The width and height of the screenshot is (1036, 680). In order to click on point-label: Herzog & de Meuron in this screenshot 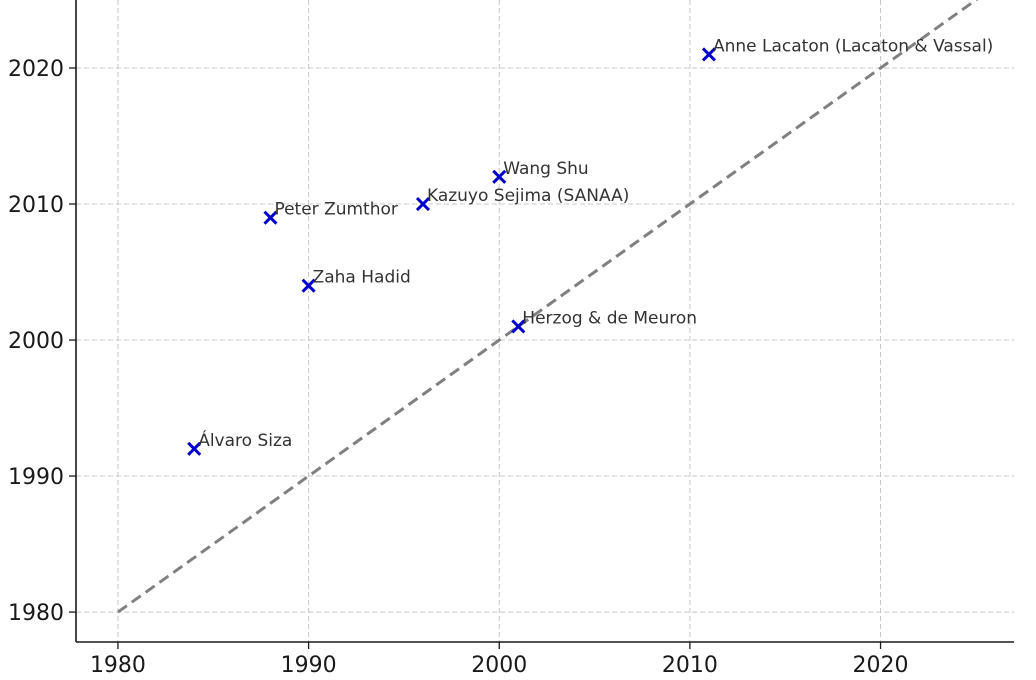, I will do `click(609, 318)`.